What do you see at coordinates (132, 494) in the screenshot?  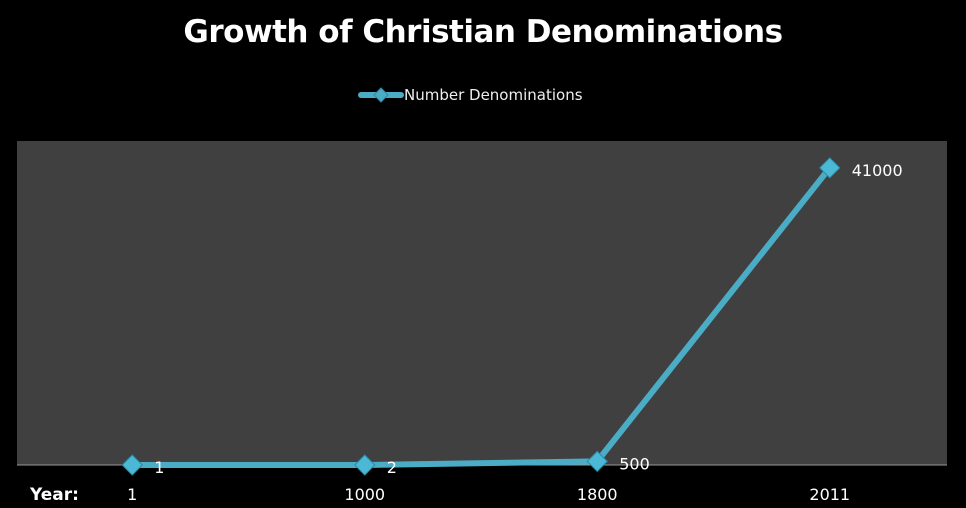 I see `x-tick-label: 1` at bounding box center [132, 494].